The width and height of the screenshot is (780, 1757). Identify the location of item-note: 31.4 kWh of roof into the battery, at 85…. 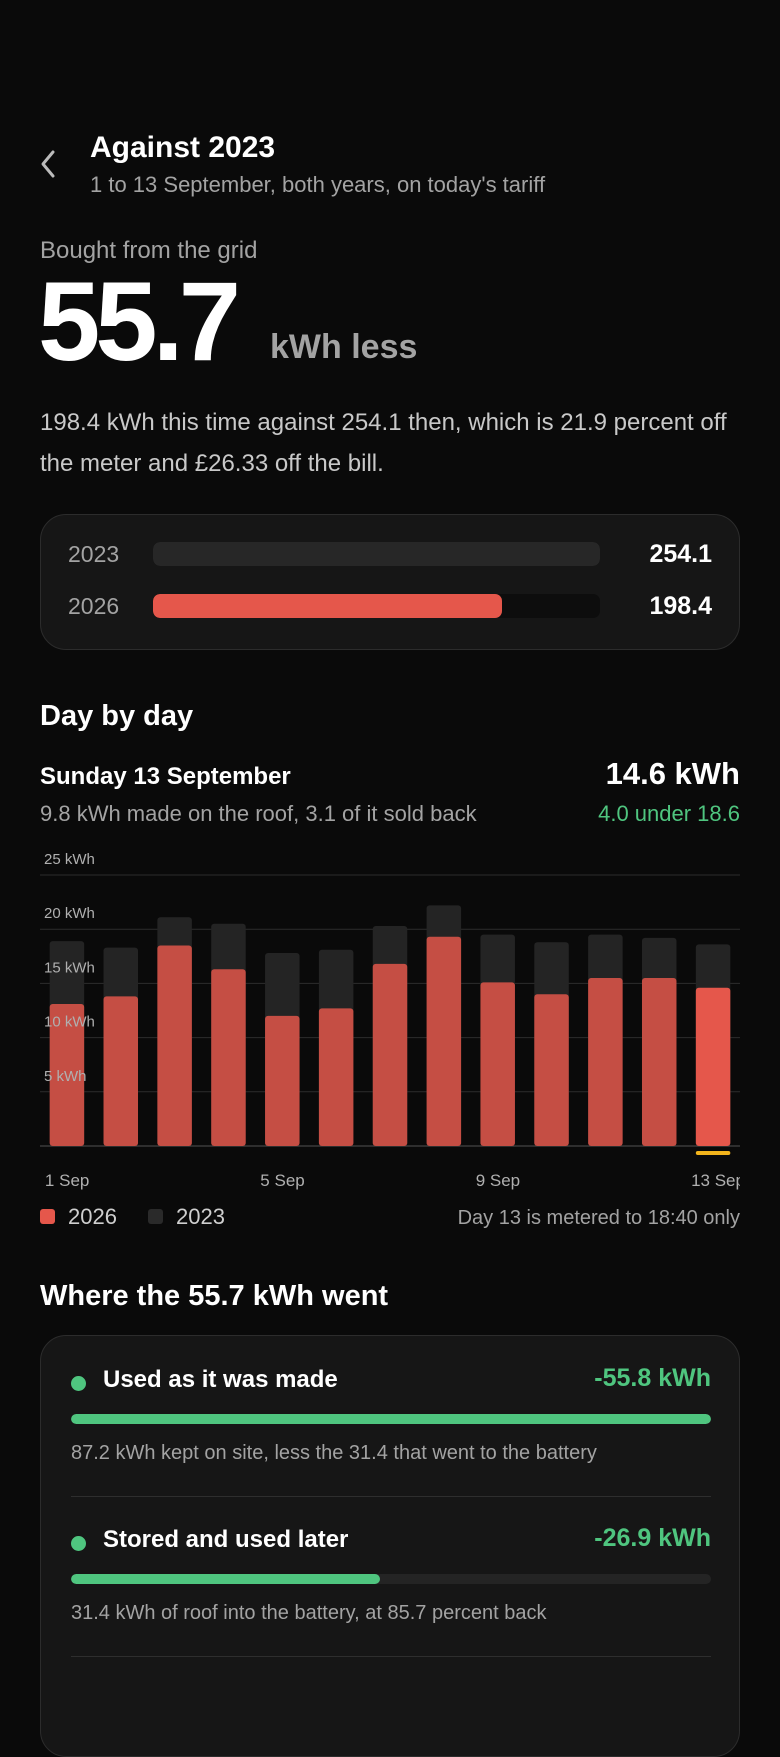
(309, 1613).